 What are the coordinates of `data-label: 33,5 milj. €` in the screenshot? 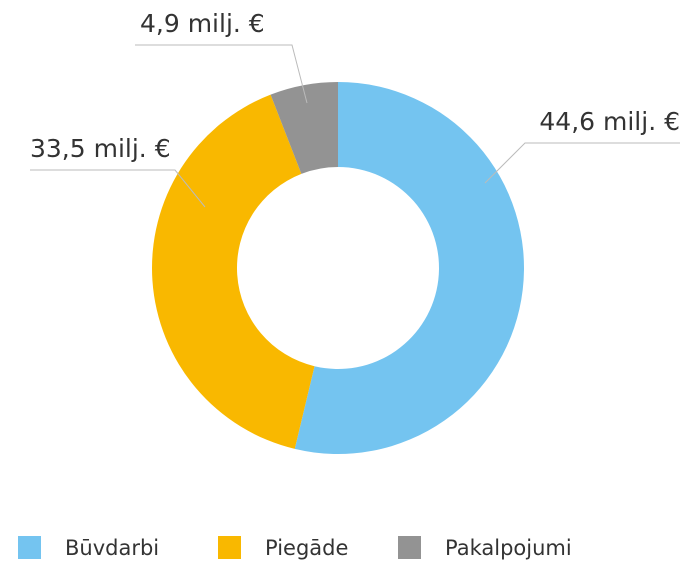 It's located at (100, 148).